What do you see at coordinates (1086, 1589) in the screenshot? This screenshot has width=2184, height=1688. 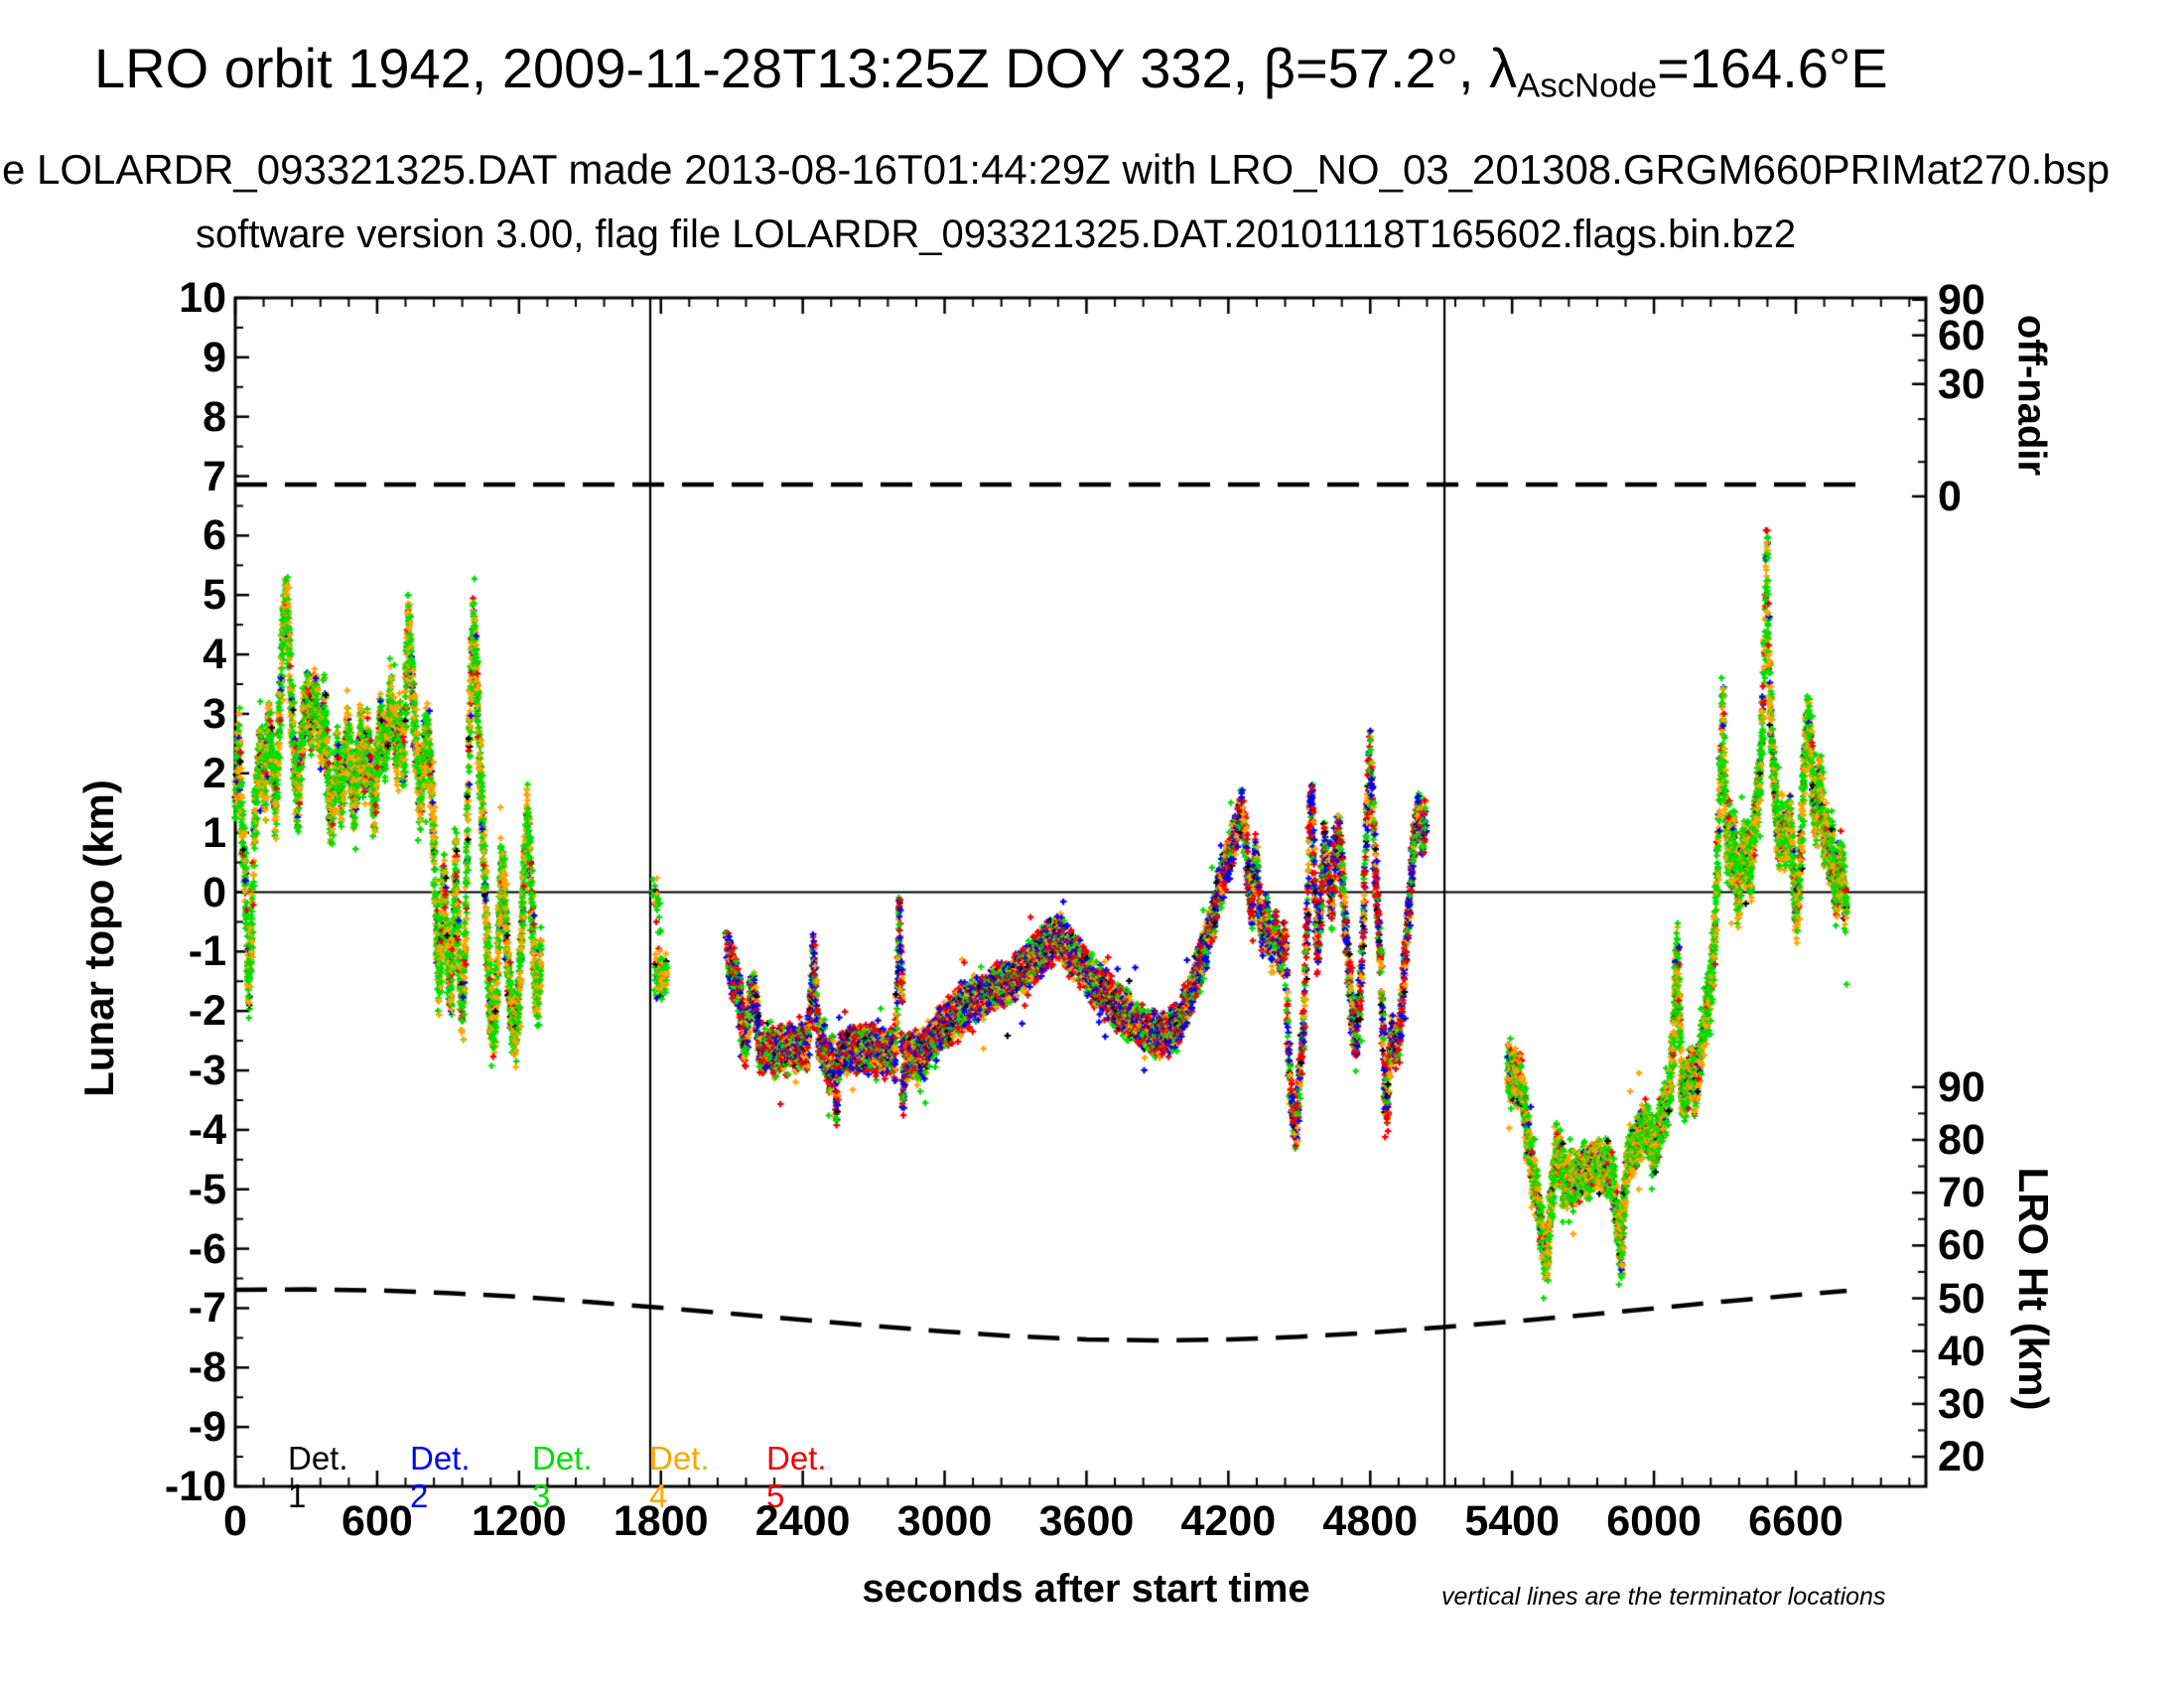 I see `x-axis-title: seconds after start time` at bounding box center [1086, 1589].